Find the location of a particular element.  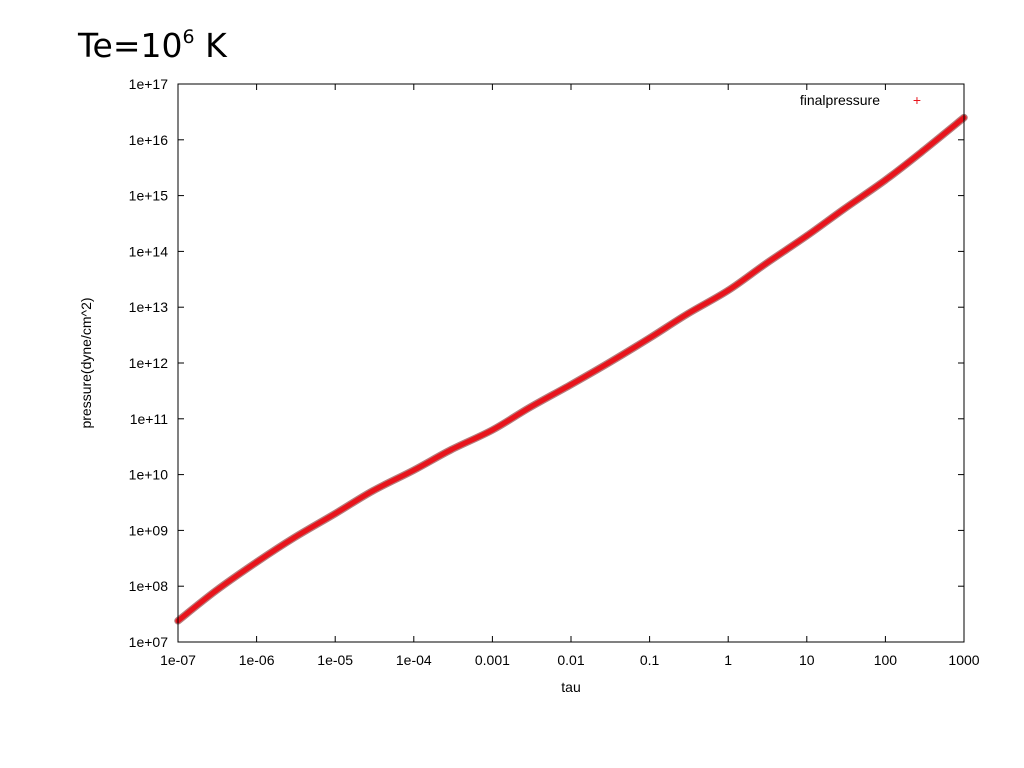

legend: finalpressure + is located at coordinates (860, 100).